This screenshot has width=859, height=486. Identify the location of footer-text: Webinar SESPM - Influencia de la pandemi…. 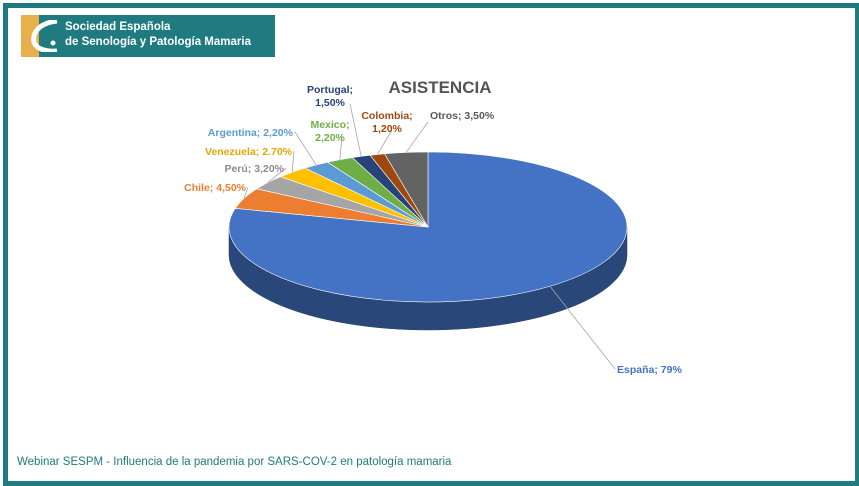
(234, 462).